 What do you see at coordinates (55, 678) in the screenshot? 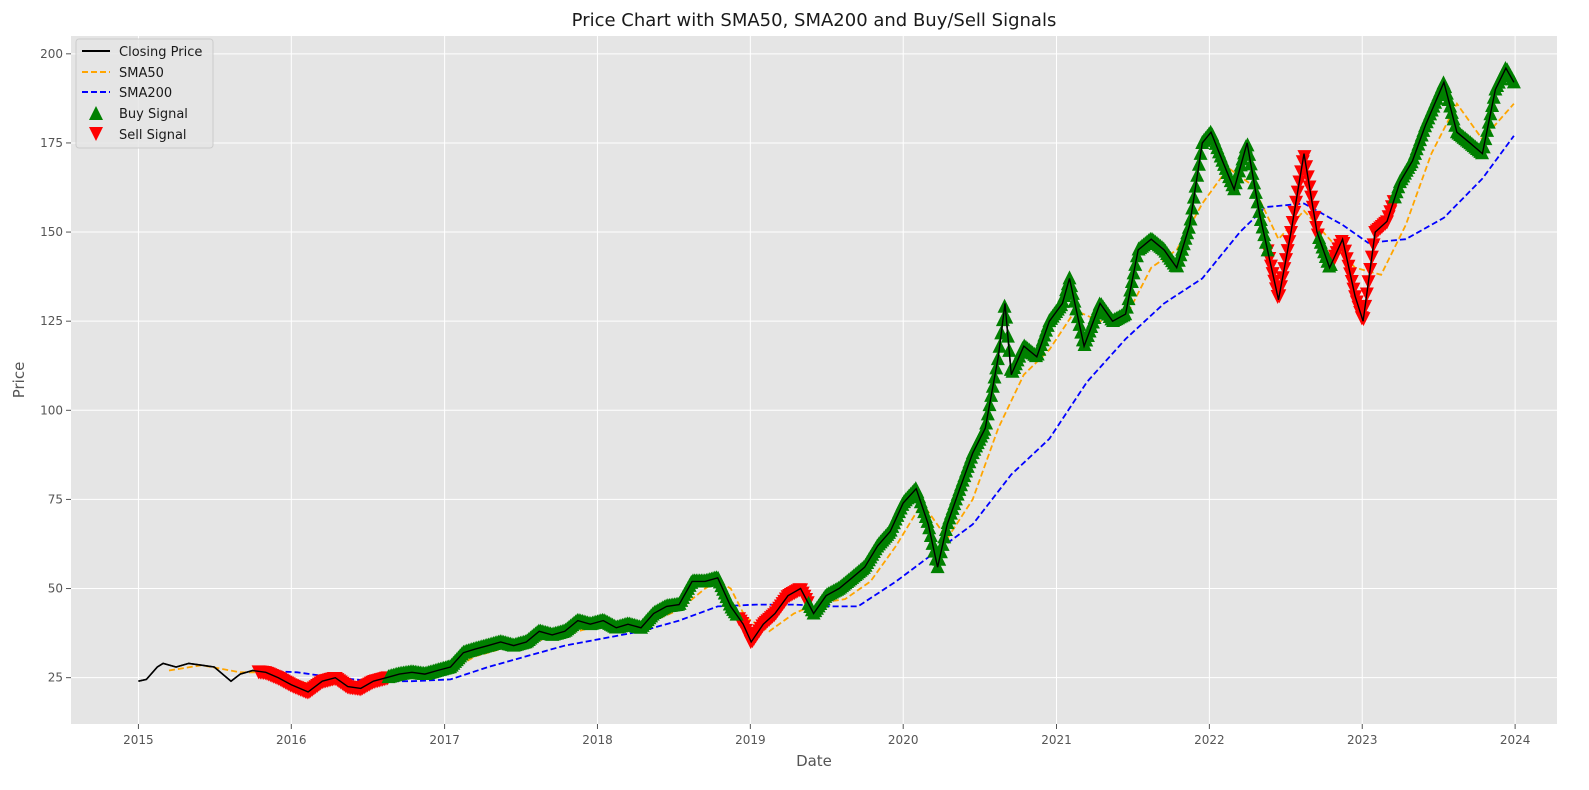
I see `y-tick-label: 25` at bounding box center [55, 678].